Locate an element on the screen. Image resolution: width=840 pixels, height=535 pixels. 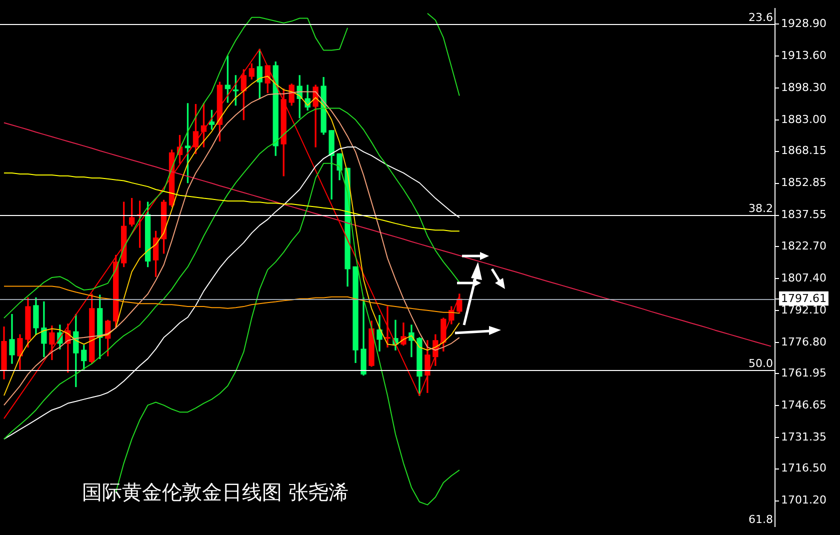
y-tick-label: 1898.30 is located at coordinates (803, 87).